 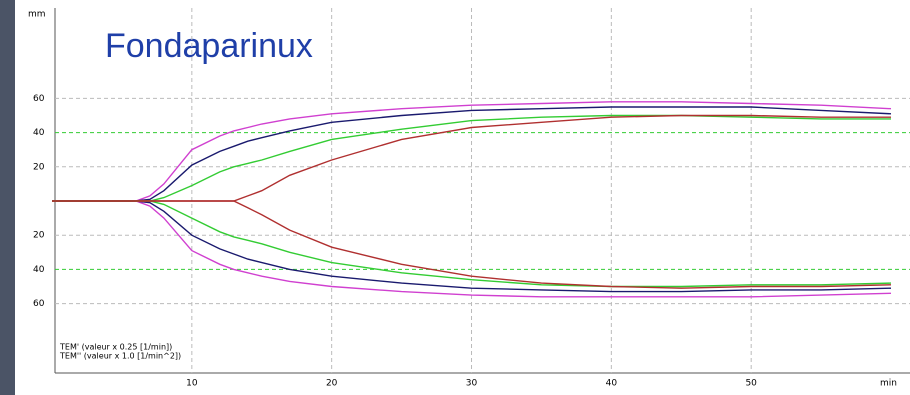 What do you see at coordinates (612, 384) in the screenshot?
I see `x-tick-label: 40` at bounding box center [612, 384].